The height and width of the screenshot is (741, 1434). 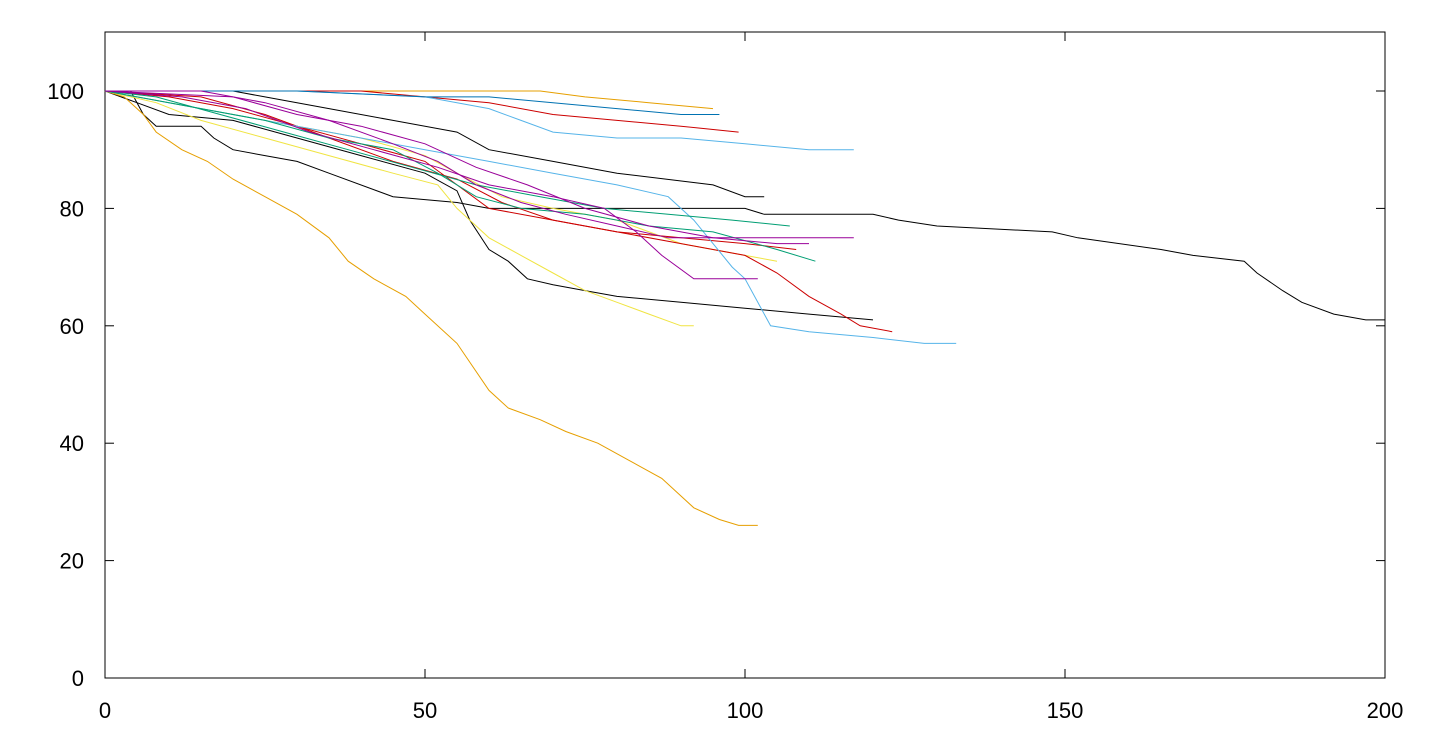 What do you see at coordinates (745, 710) in the screenshot?
I see `x-tick-label: 100` at bounding box center [745, 710].